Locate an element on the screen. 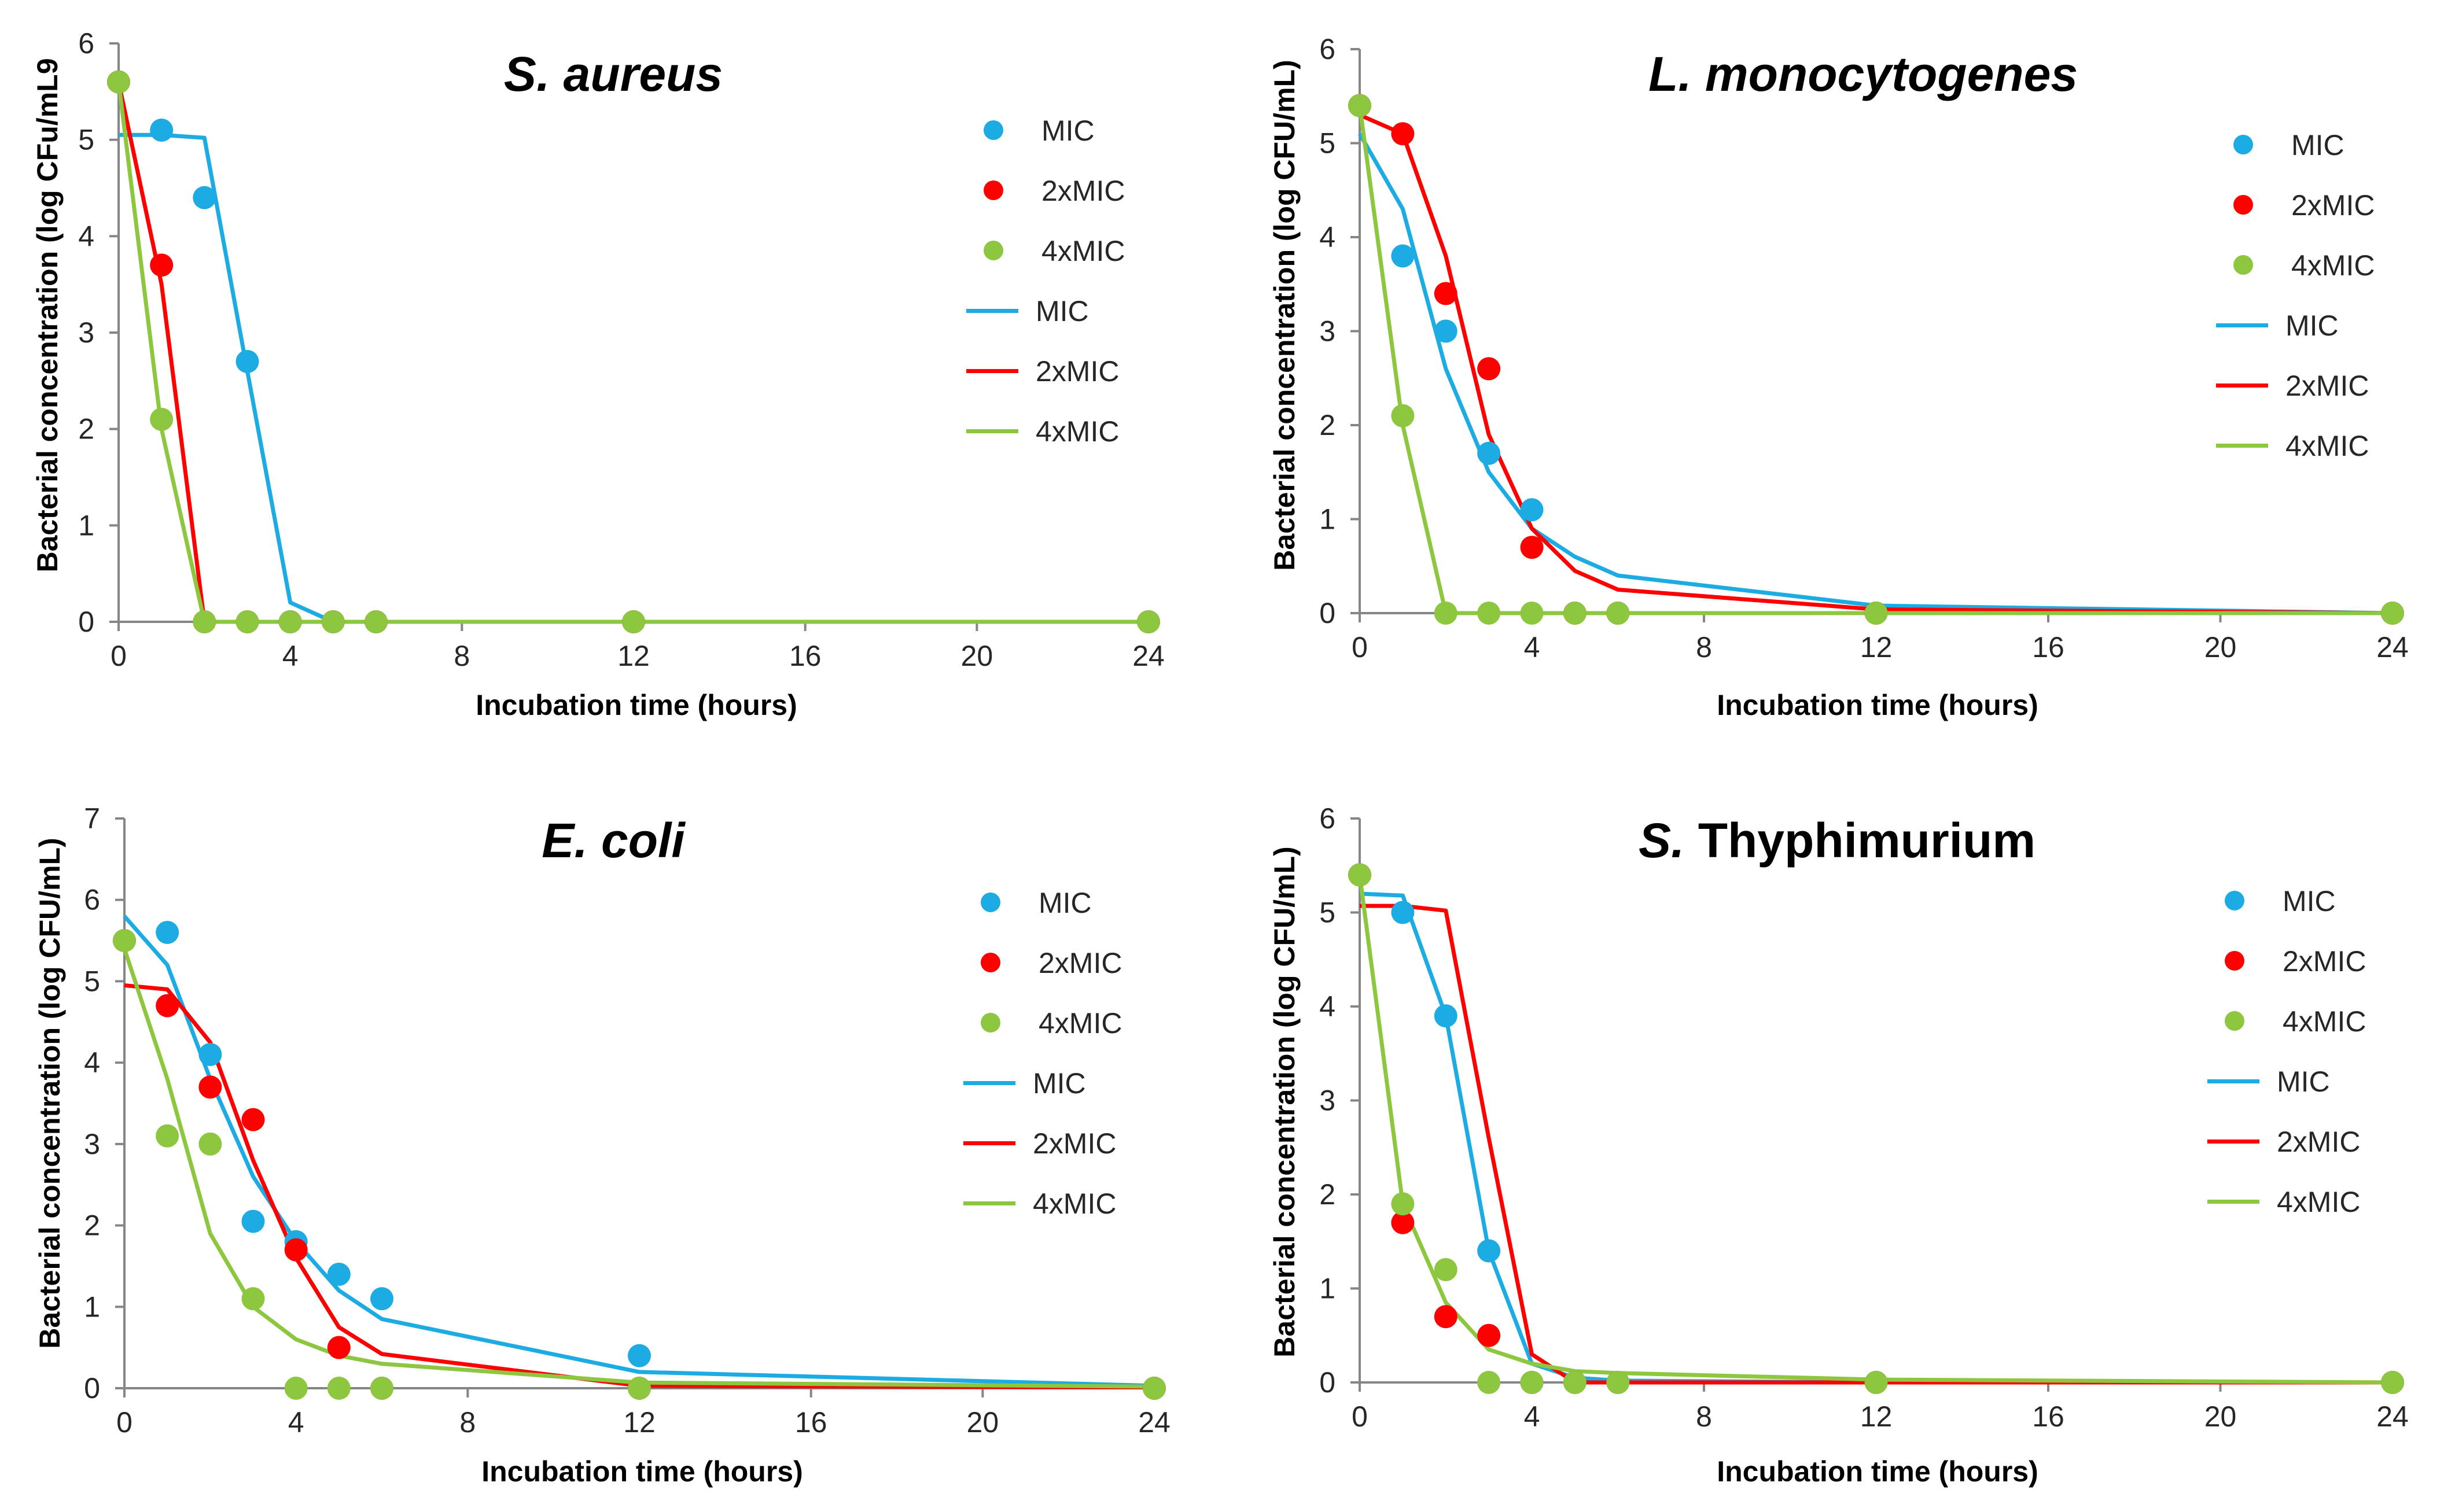 This screenshot has width=2444, height=1512. y-tick-label: 7 is located at coordinates (92, 818).